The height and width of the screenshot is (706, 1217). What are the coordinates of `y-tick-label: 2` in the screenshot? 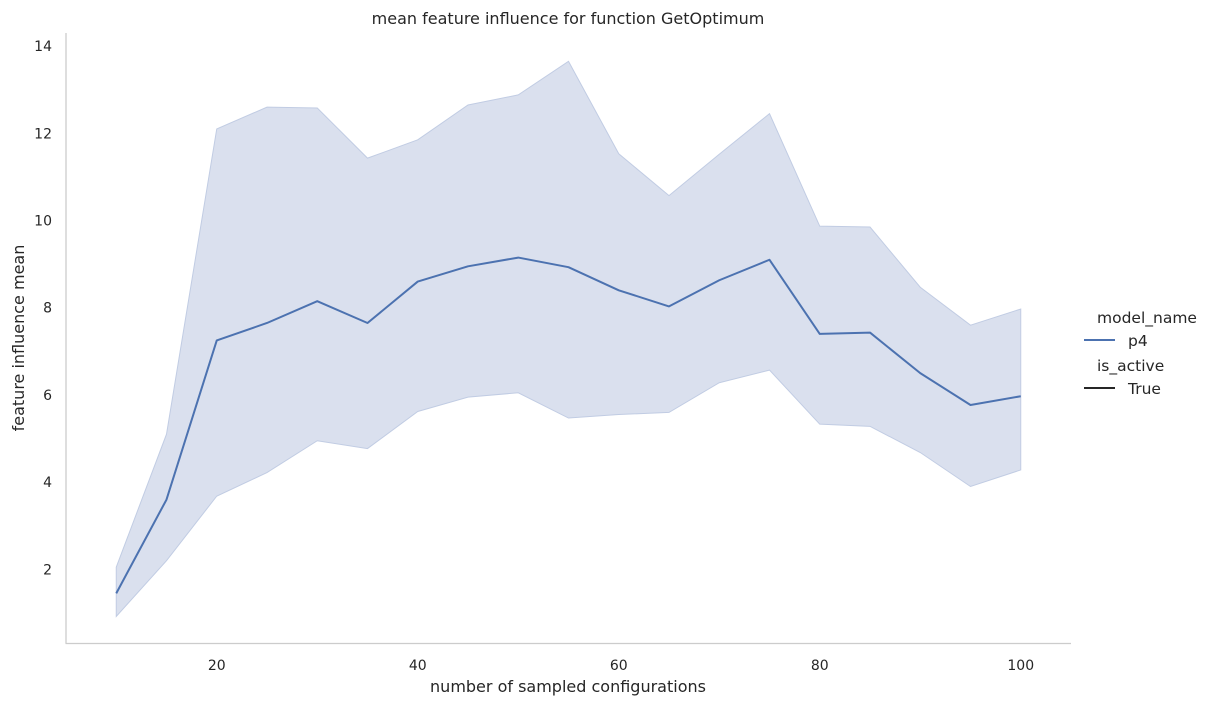 It's located at (47, 570).